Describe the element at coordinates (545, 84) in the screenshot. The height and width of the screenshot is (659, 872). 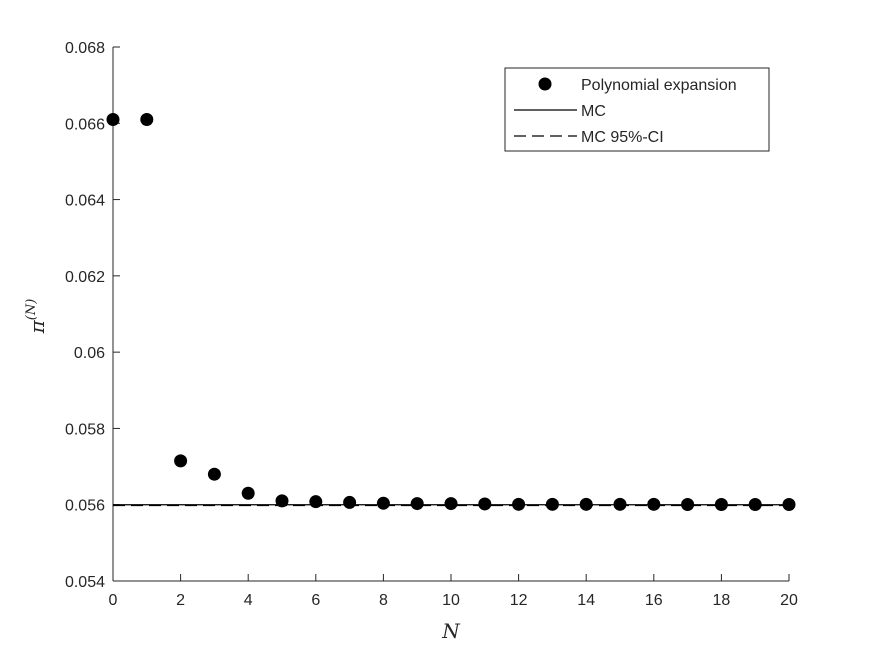
I see `legend-marker-polynomial-expansion` at that location.